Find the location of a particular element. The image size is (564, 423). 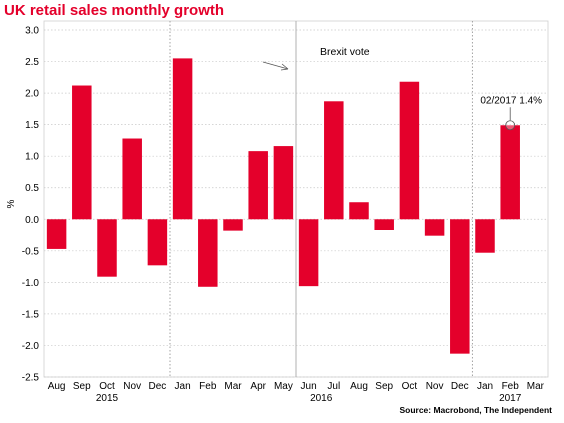

y-tick-label: 1.0 is located at coordinates (32, 157).